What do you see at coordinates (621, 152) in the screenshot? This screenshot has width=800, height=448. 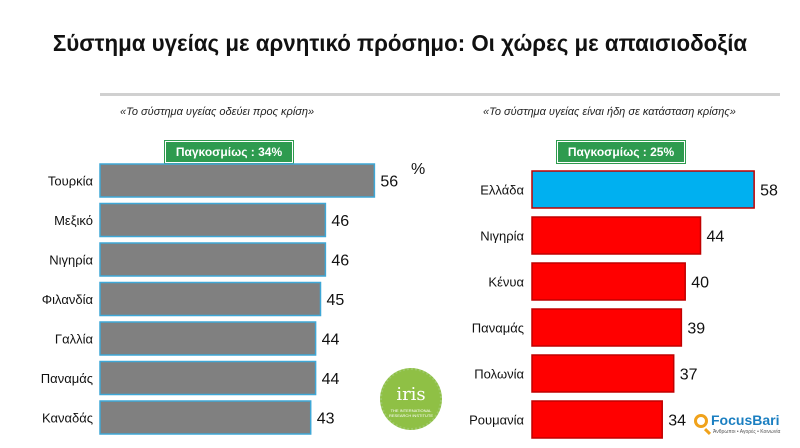 I see `right-global-badge: Παγκοσμίως : 25%` at bounding box center [621, 152].